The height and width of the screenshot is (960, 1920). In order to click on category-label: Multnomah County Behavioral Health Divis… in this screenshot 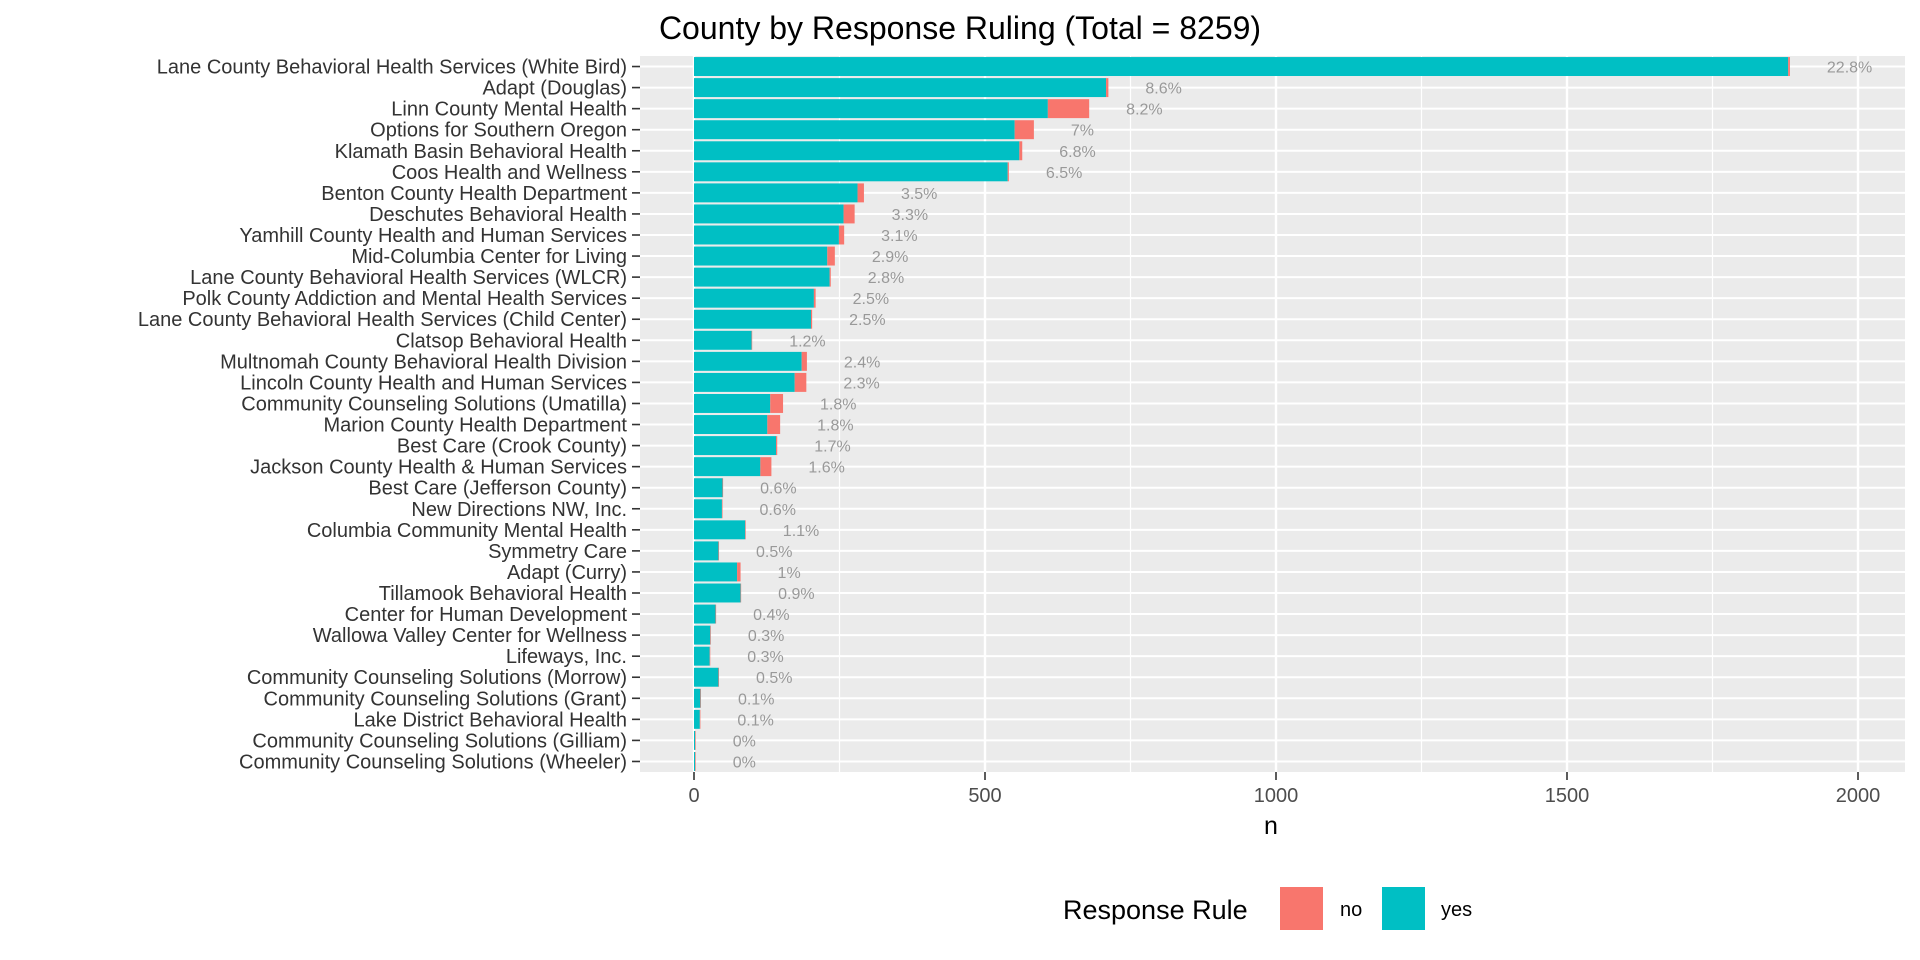, I will do `click(423, 362)`.